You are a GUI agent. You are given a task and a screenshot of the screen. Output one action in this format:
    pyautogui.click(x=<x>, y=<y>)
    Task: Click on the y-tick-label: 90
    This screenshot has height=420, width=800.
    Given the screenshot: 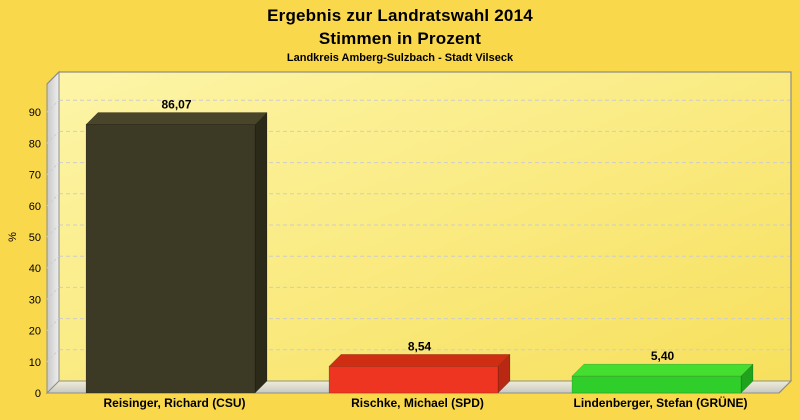 What is the action you would take?
    pyautogui.click(x=35, y=113)
    